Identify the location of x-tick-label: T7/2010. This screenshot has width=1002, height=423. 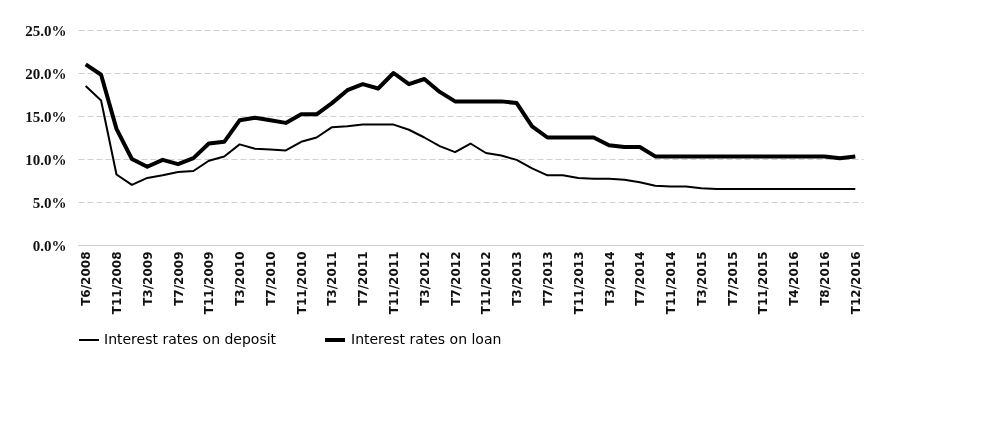
(270, 278).